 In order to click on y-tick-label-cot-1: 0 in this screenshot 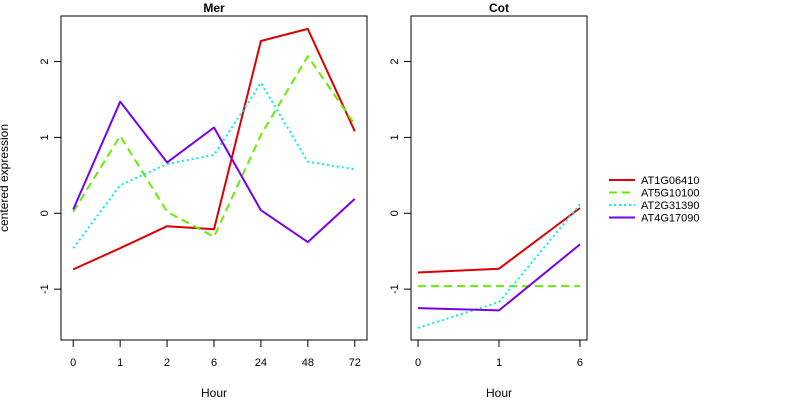, I will do `click(395, 213)`.